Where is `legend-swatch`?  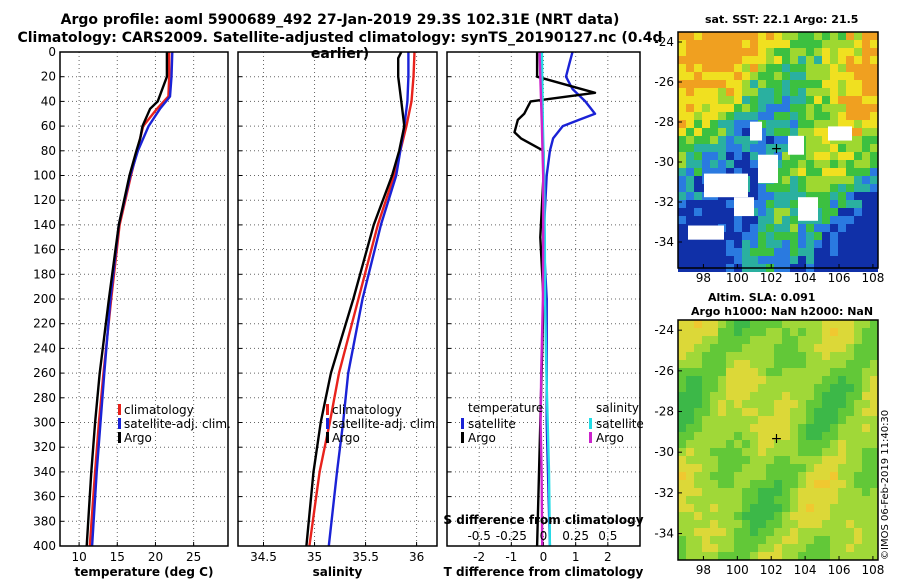
legend-swatch is located at coordinates (327, 437).